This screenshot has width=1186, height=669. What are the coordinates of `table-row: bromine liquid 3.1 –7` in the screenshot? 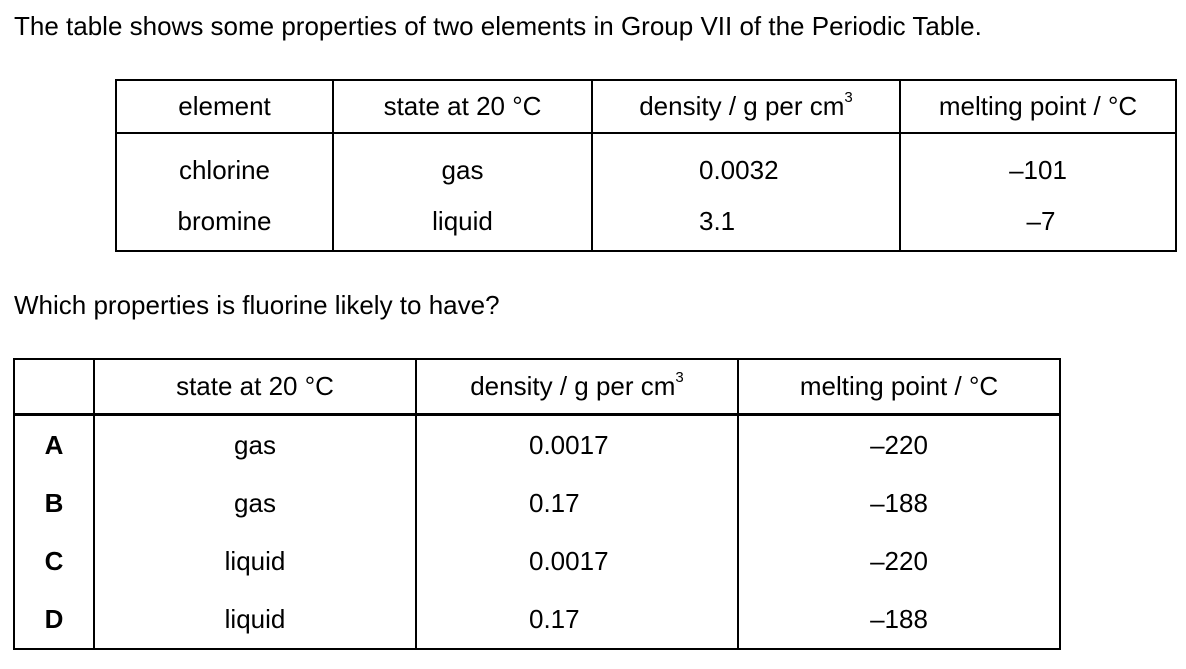 It's located at (646, 228).